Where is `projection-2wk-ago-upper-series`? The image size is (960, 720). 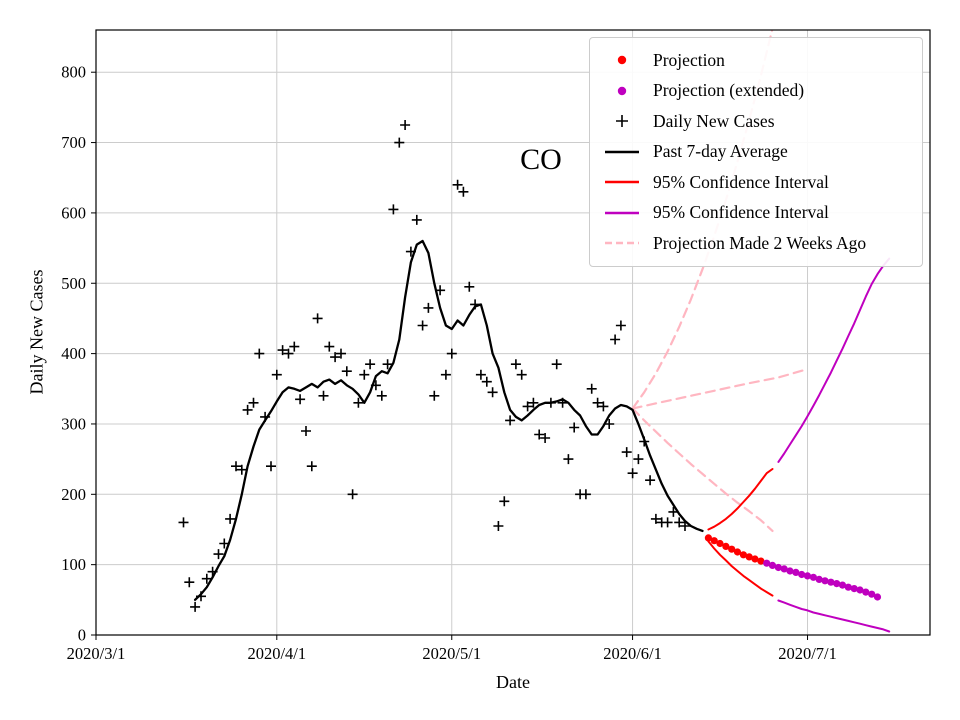 projection-2wk-ago-upper-series is located at coordinates (702, 220).